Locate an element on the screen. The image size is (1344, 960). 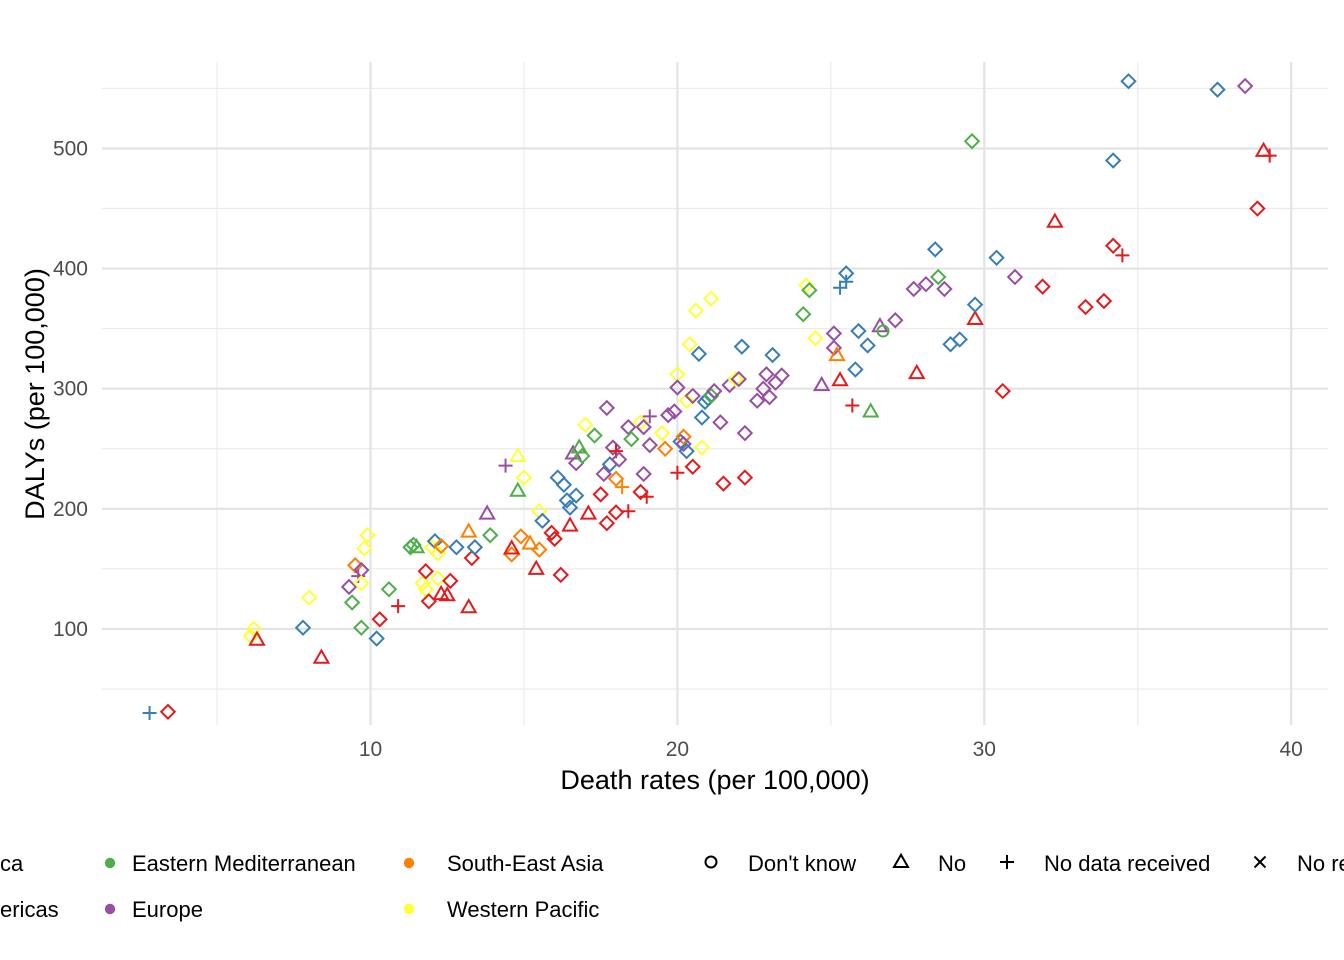
legend-label: ca is located at coordinates (12, 863).